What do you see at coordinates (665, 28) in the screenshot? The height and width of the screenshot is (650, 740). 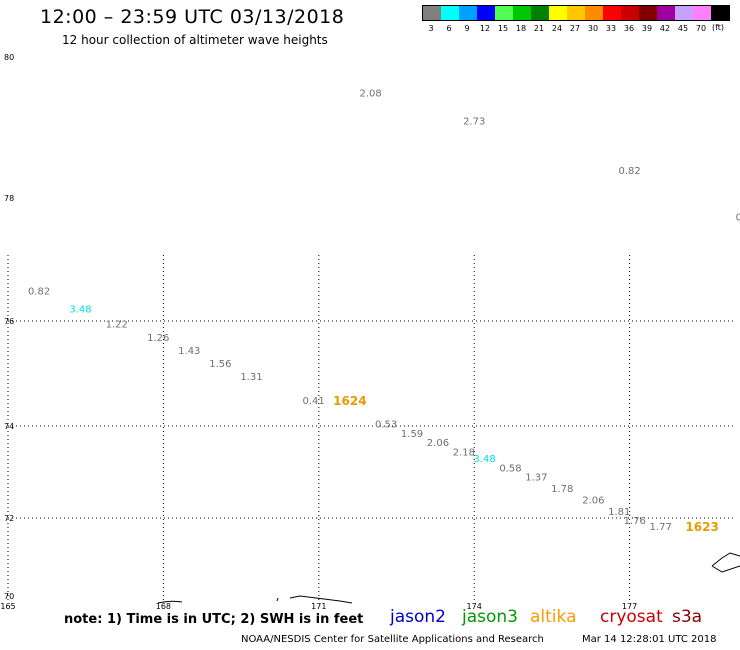 I see `legend-label: 42` at bounding box center [665, 28].